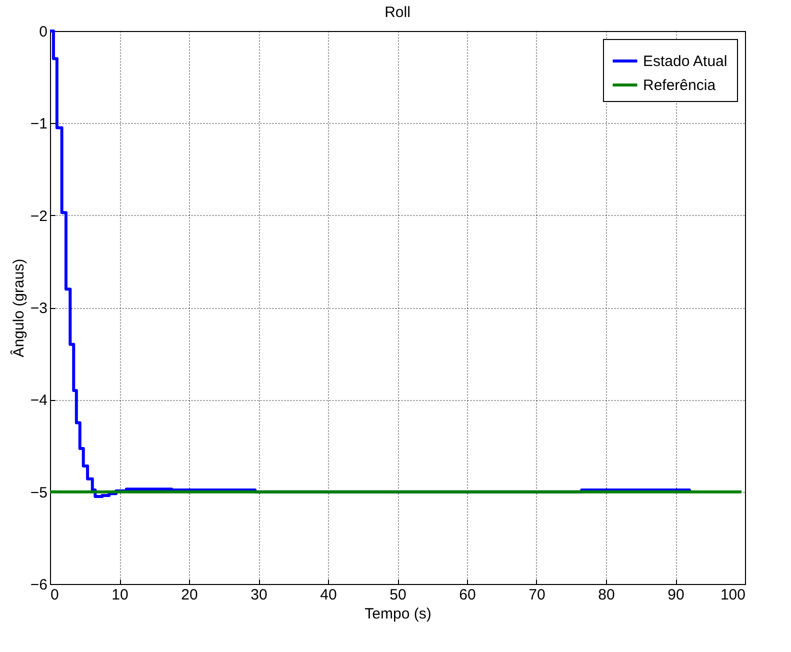  Describe the element at coordinates (606, 595) in the screenshot. I see `x-tick-label: 80` at that location.